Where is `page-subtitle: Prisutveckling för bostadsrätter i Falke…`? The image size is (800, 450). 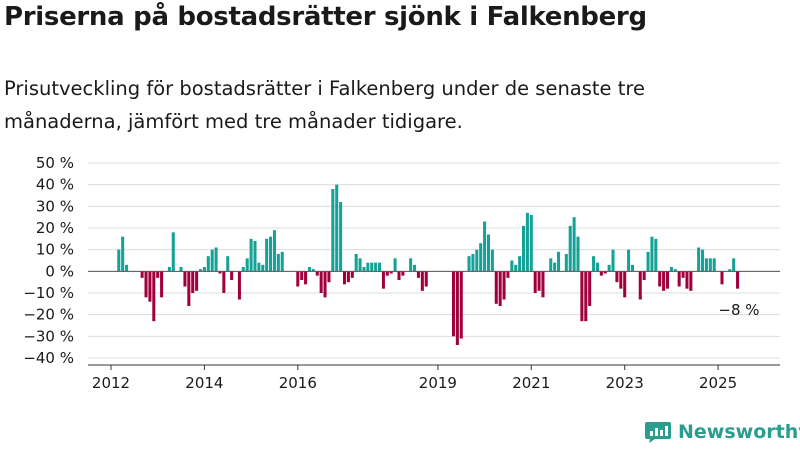
page-subtitle: Prisutveckling för bostadsrätter i Falke… is located at coordinates (324, 105).